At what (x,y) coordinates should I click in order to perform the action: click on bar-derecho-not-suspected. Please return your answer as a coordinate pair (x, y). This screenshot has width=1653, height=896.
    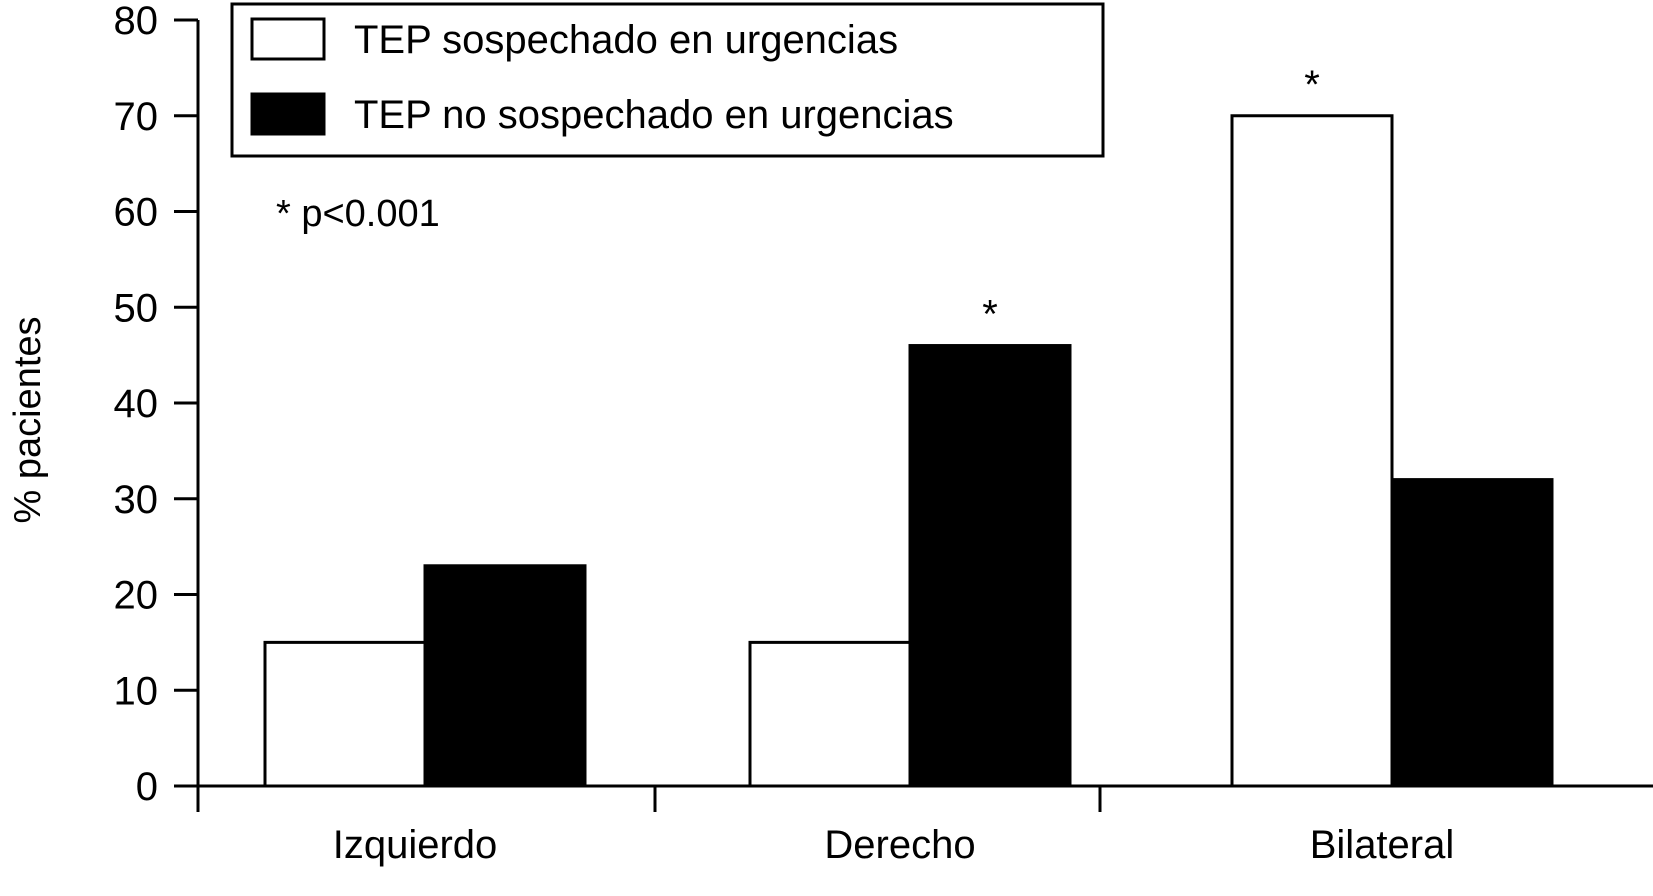
    Looking at the image, I should click on (990, 566).